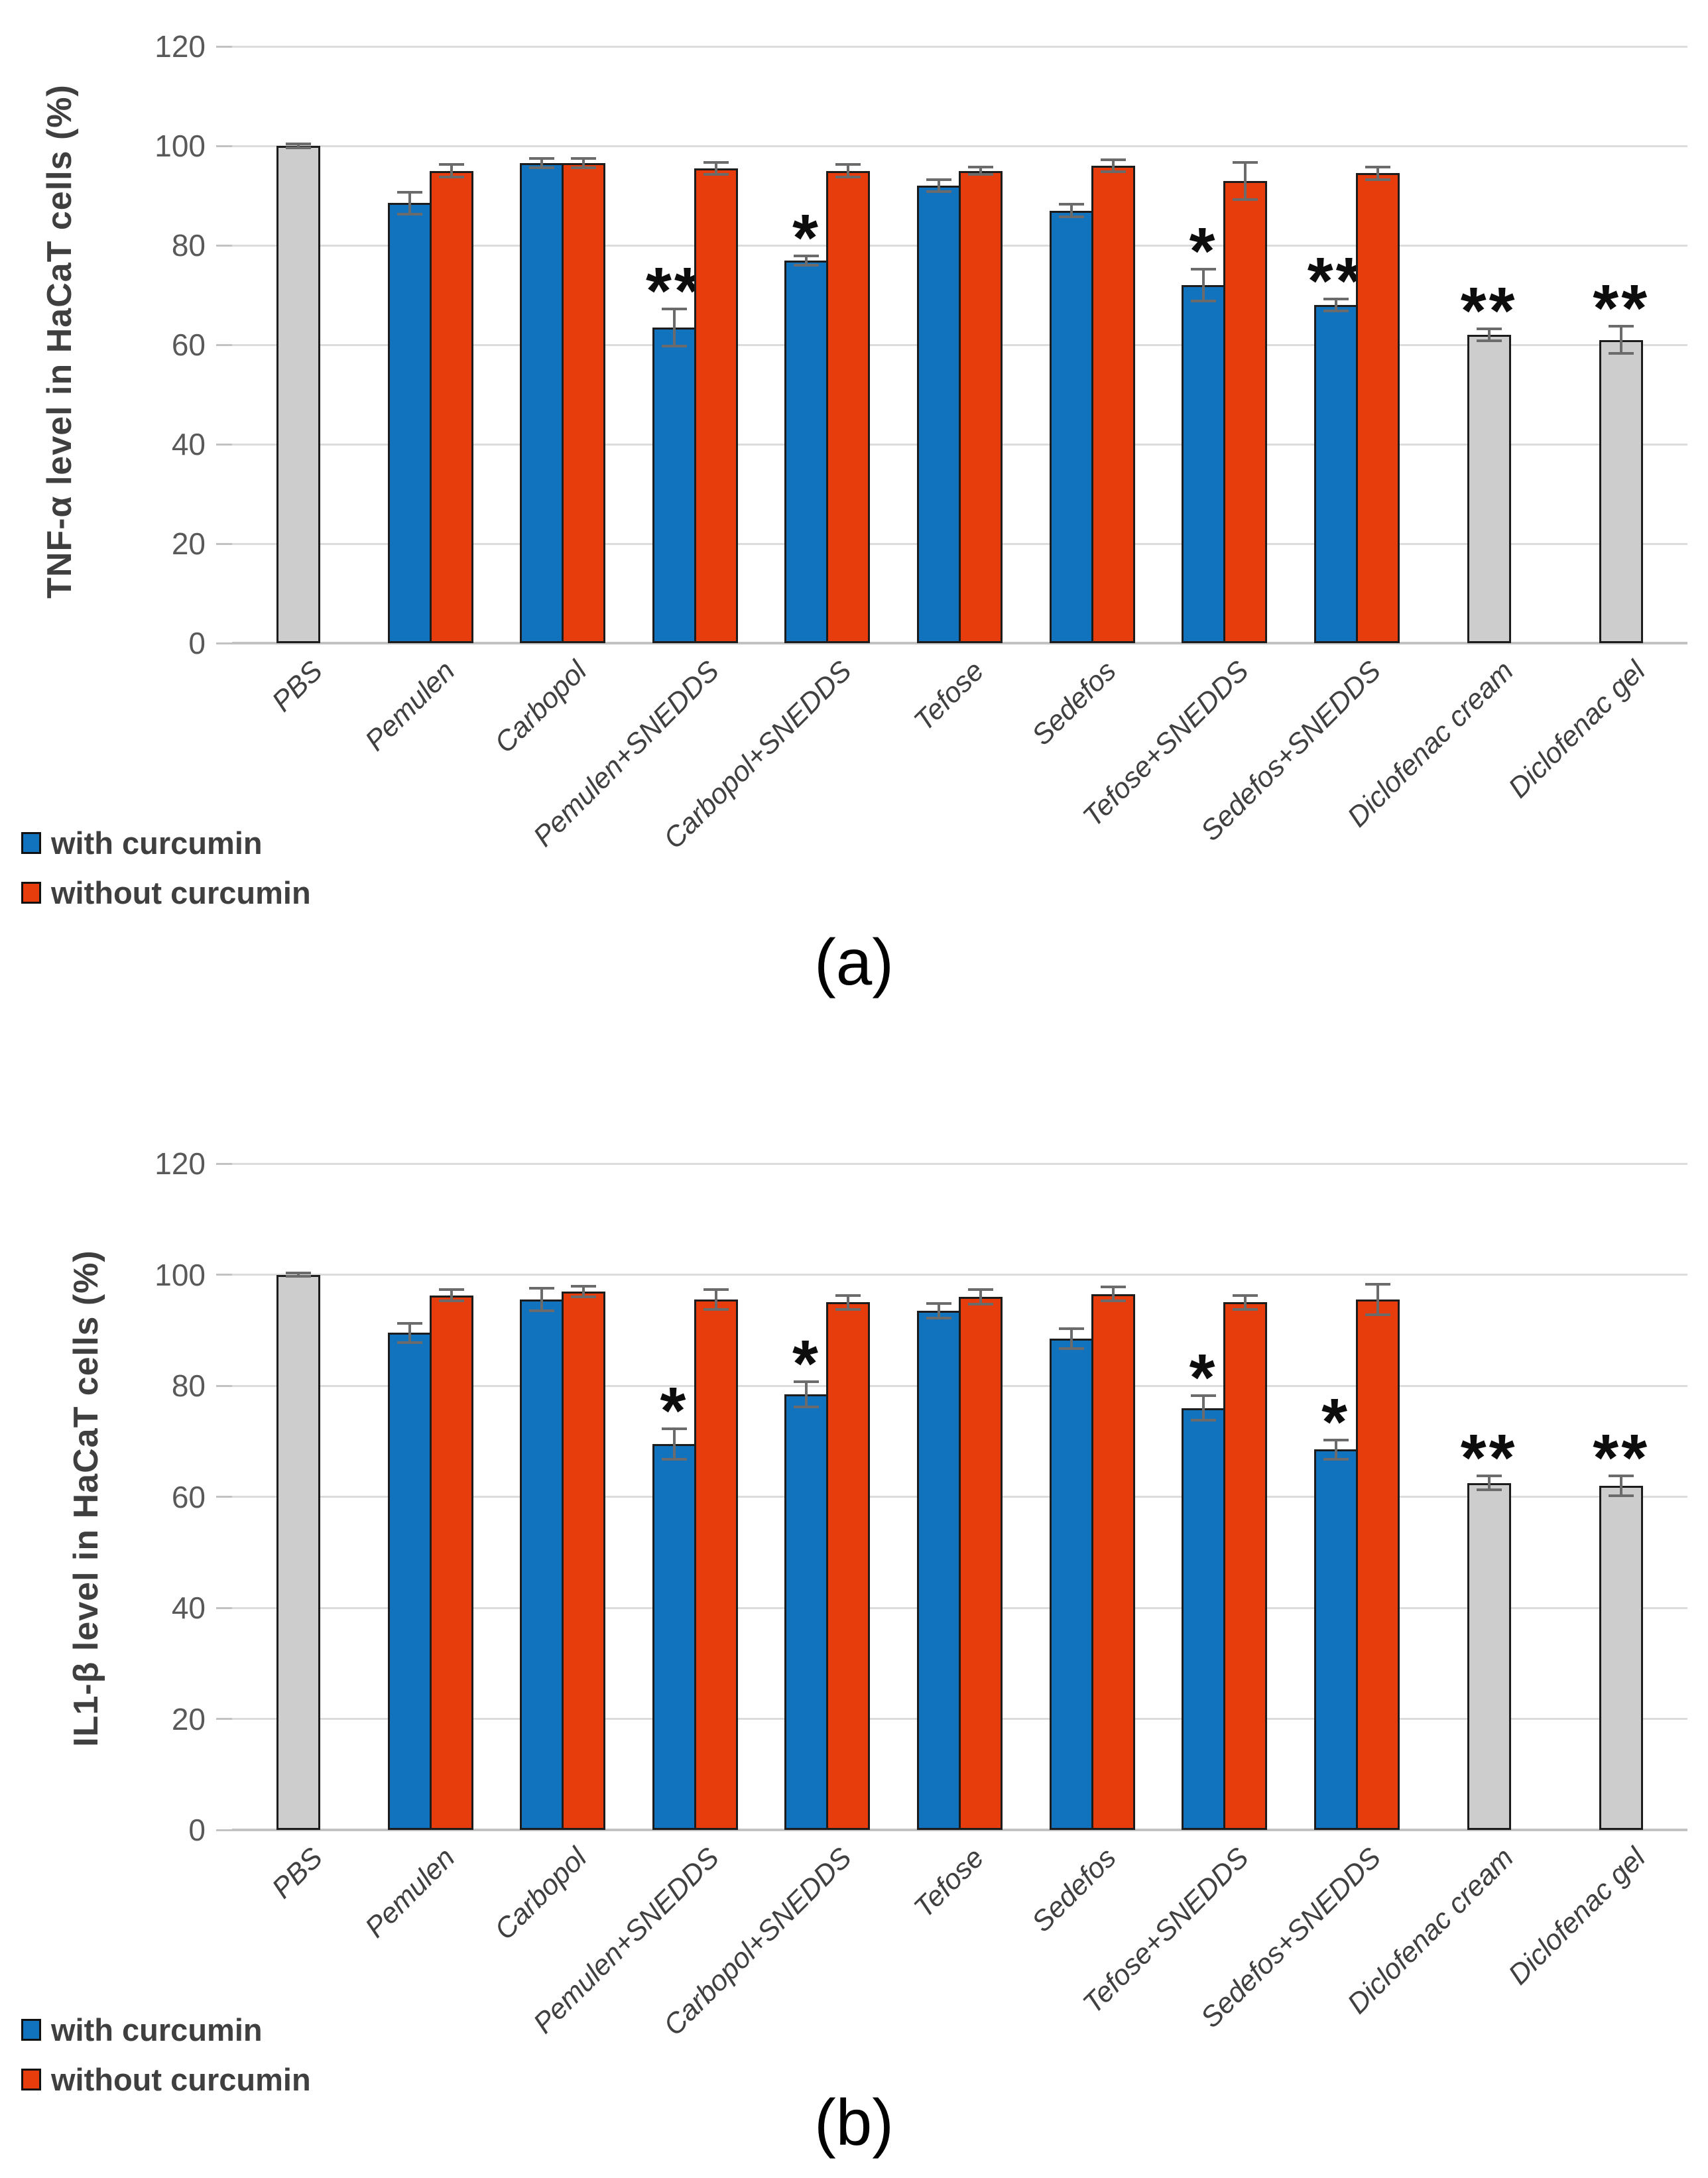 The width and height of the screenshot is (1708, 2178). I want to click on y-axis-title: TNF-α level in HaCaT cells (%), so click(59, 342).